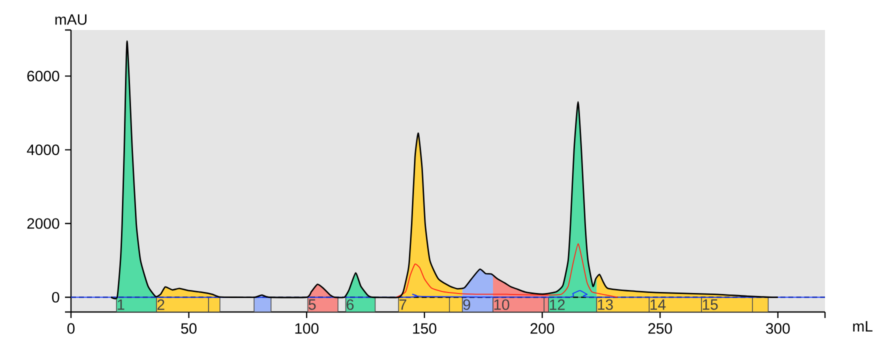 Image resolution: width=890 pixels, height=348 pixels. I want to click on band-label: 7, so click(402, 304).